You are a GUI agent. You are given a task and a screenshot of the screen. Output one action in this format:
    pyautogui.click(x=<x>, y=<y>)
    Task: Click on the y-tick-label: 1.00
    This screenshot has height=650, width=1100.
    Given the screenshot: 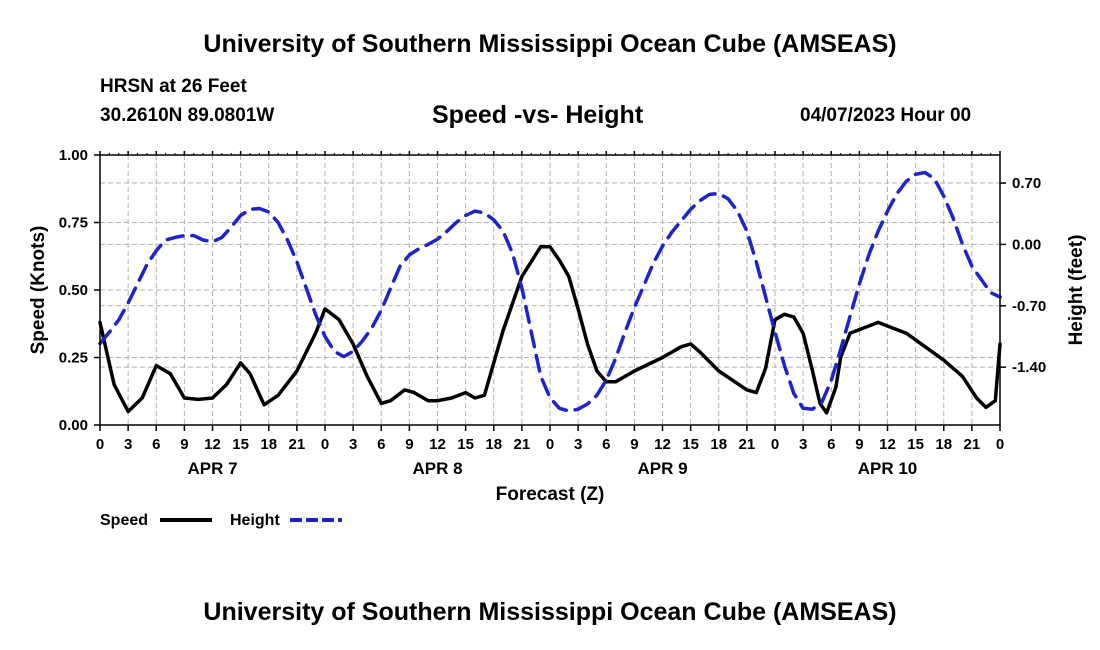 What is the action you would take?
    pyautogui.click(x=73, y=155)
    